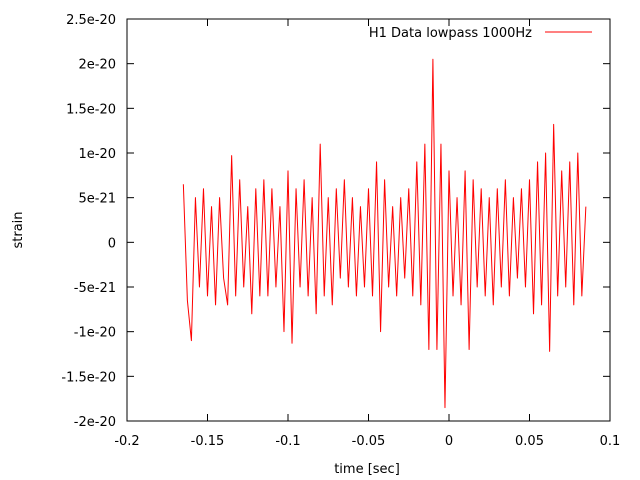  What do you see at coordinates (126, 441) in the screenshot?
I see `x-tick-label: -0.2` at bounding box center [126, 441].